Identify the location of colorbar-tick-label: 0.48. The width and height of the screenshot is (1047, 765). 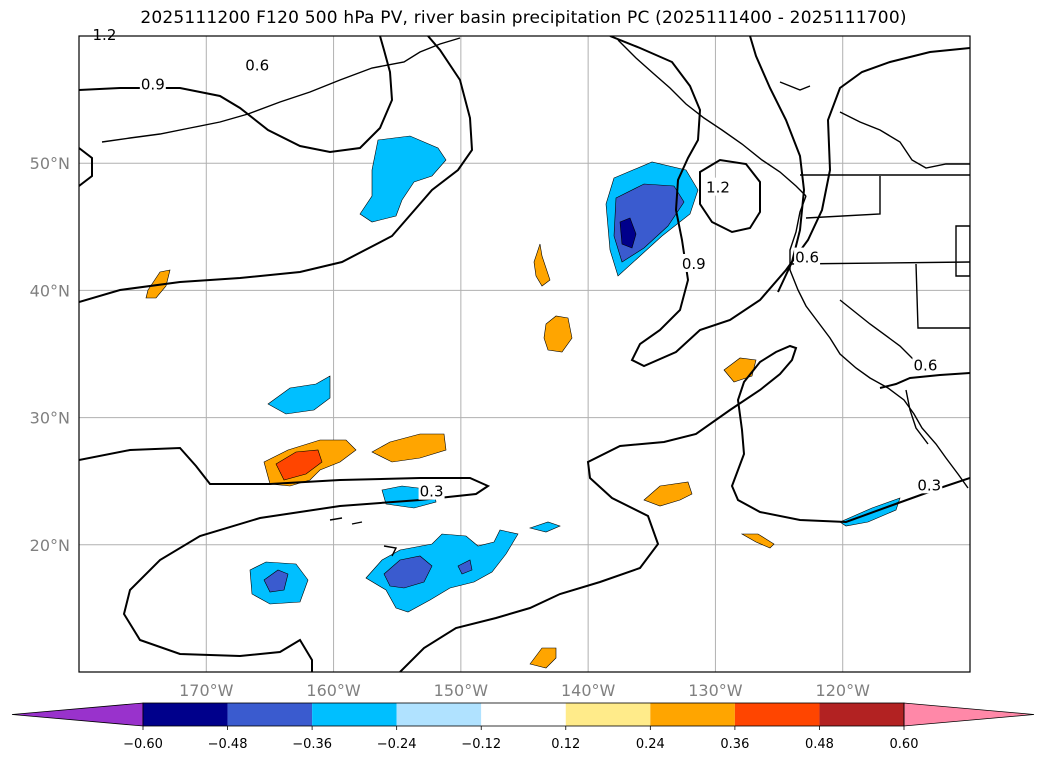
(819, 744).